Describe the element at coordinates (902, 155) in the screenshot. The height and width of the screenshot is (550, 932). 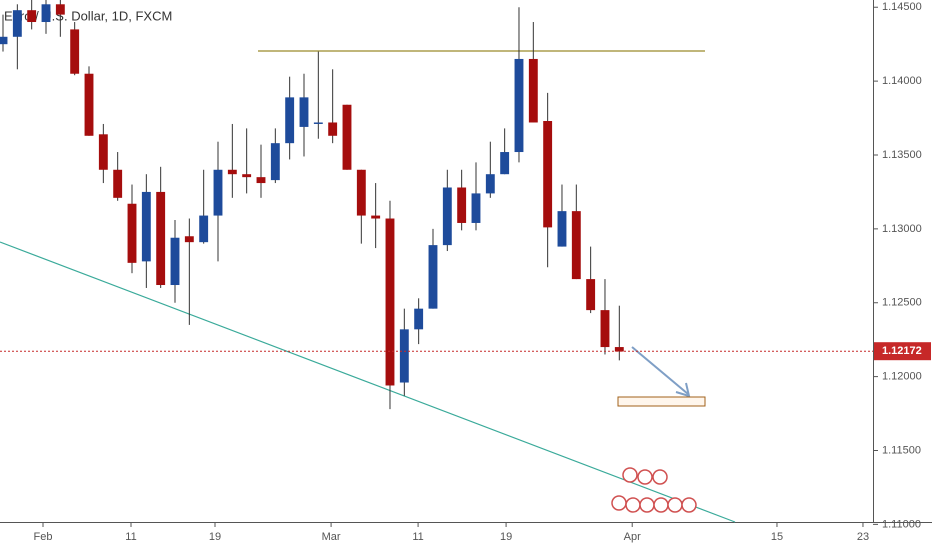
I see `y-tick-label: 1.13500` at that location.